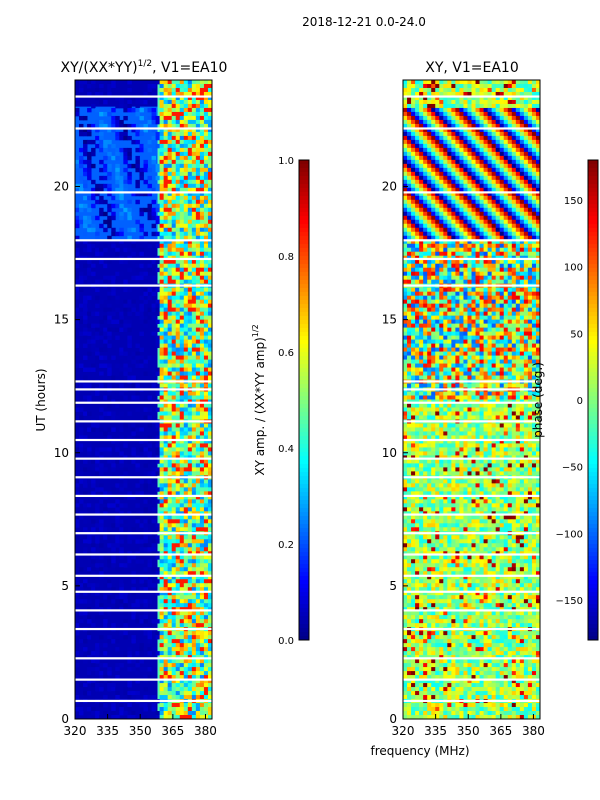 This screenshot has width=600, height=800. Describe the element at coordinates (61, 453) in the screenshot. I see `y-tick-label: 10` at that location.